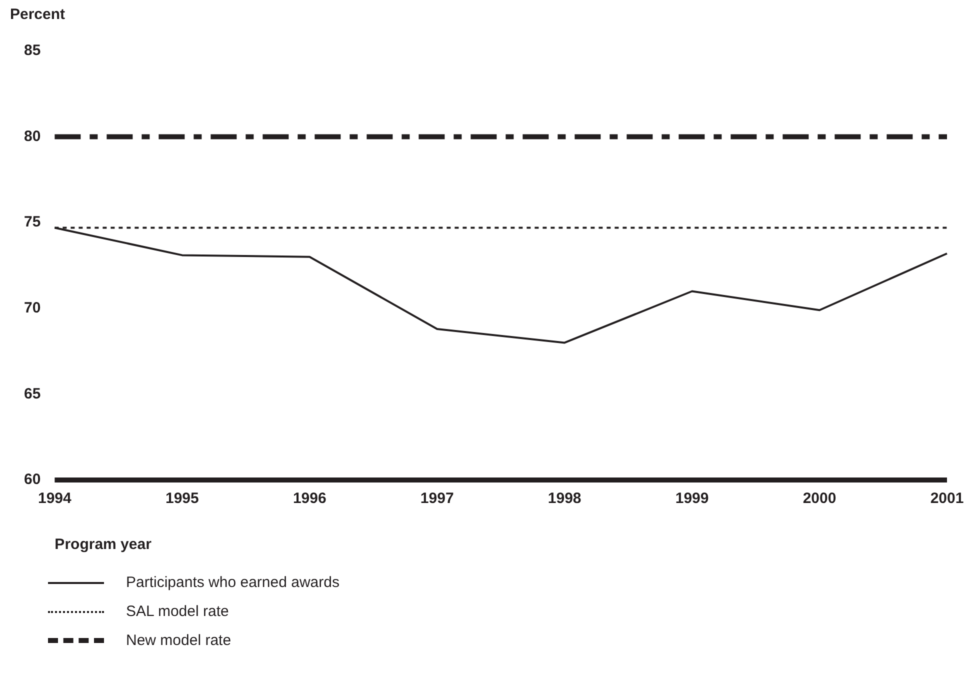 The height and width of the screenshot is (676, 977). Describe the element at coordinates (565, 499) in the screenshot. I see `x-tick-label: 1998` at that location.